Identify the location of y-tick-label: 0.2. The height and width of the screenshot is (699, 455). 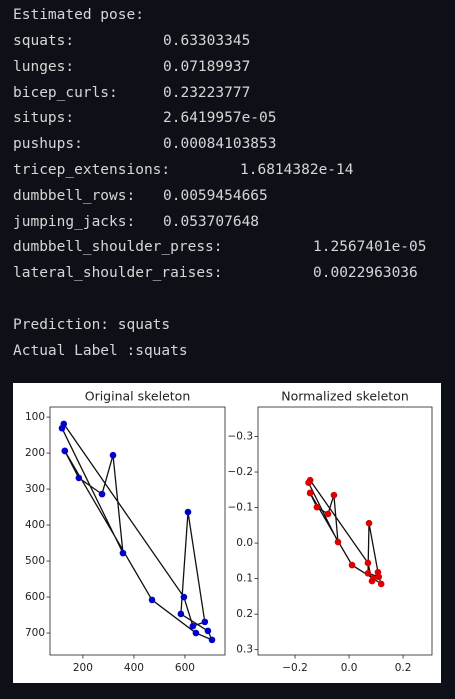
(244, 614).